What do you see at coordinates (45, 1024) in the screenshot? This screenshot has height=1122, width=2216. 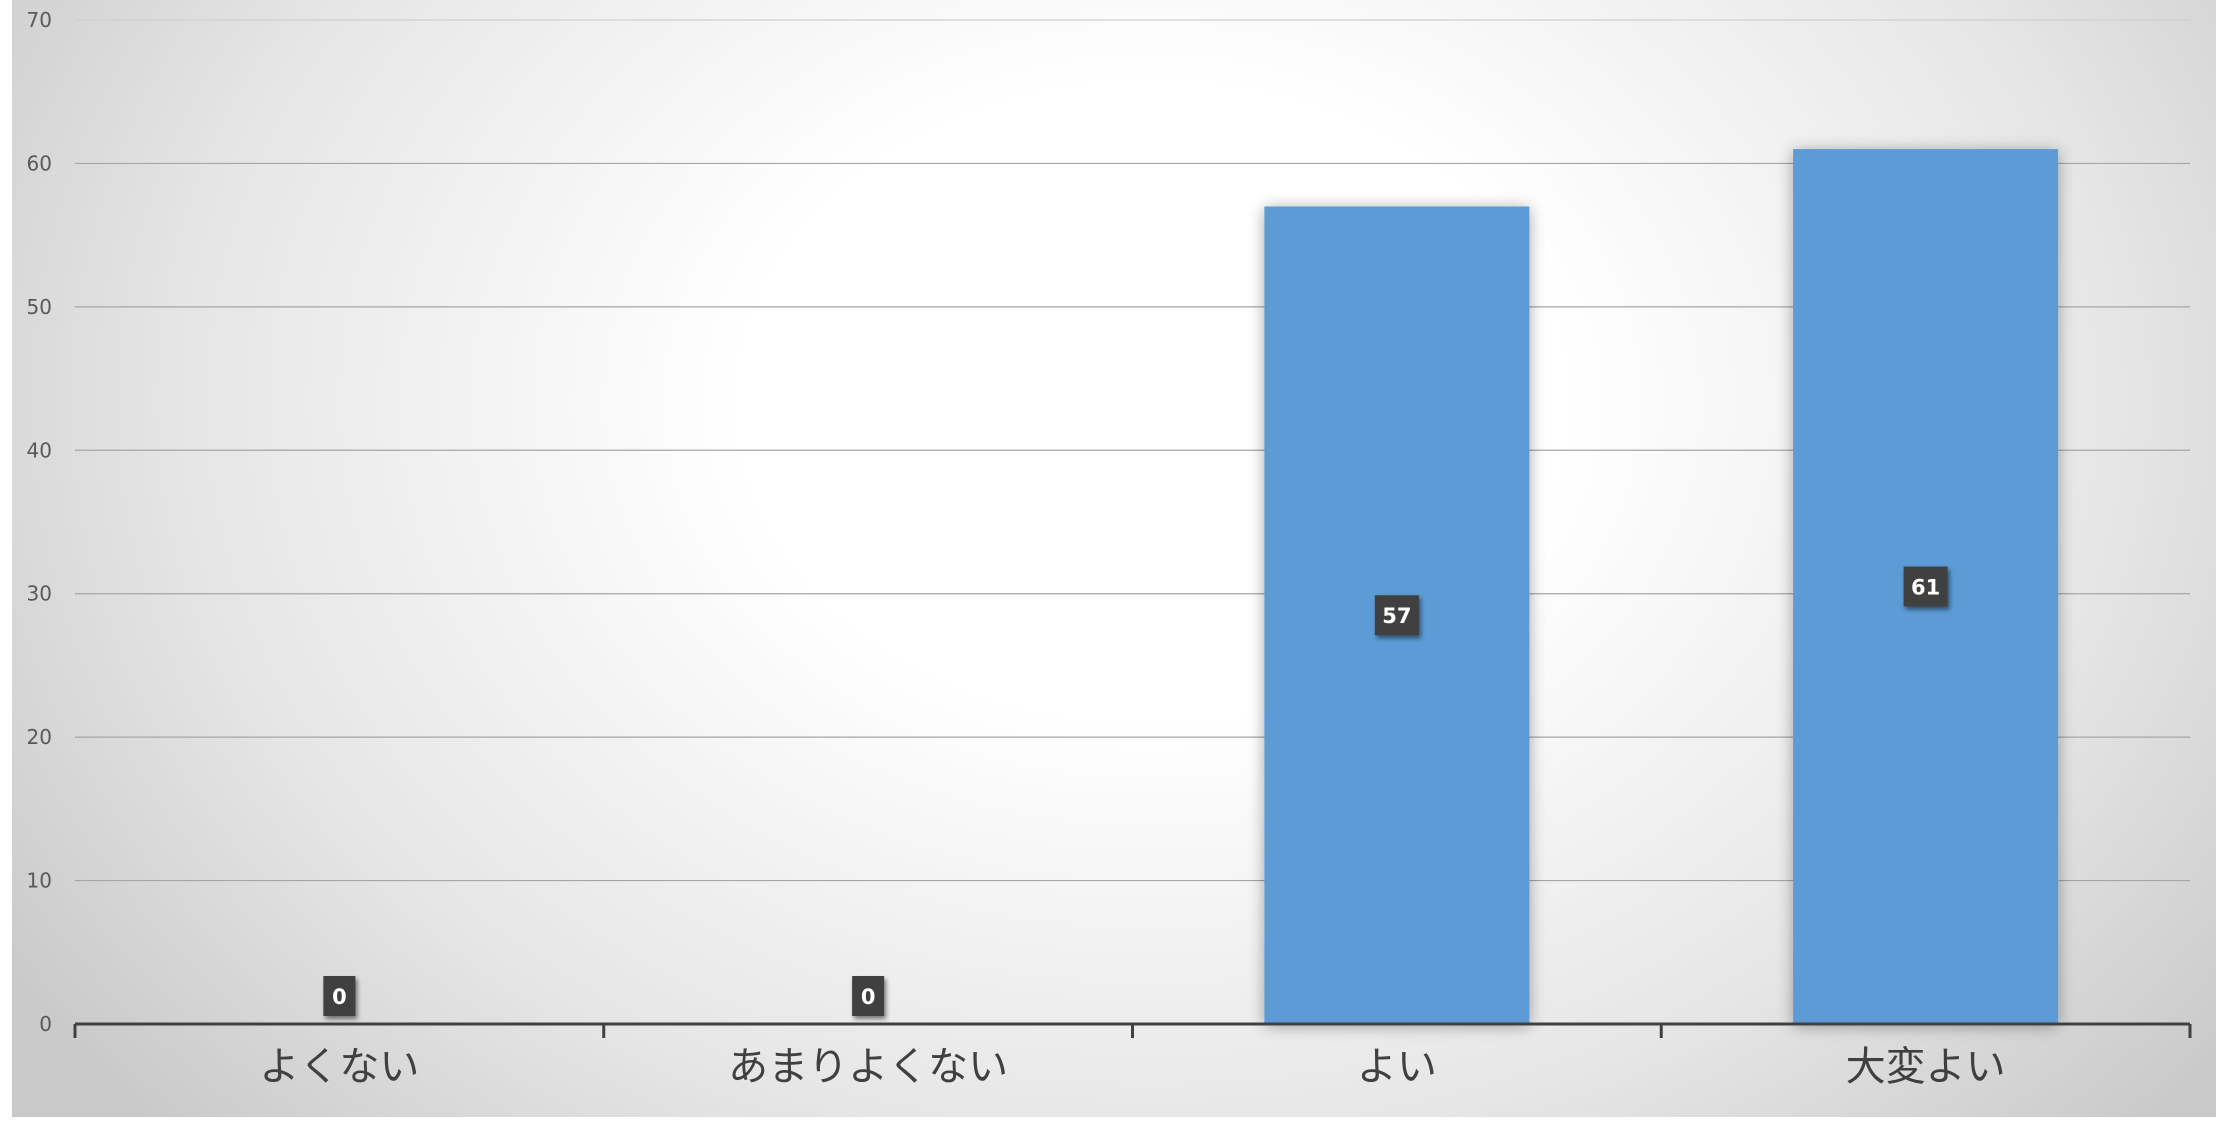 I see `y-tick-label-0: 0` at bounding box center [45, 1024].